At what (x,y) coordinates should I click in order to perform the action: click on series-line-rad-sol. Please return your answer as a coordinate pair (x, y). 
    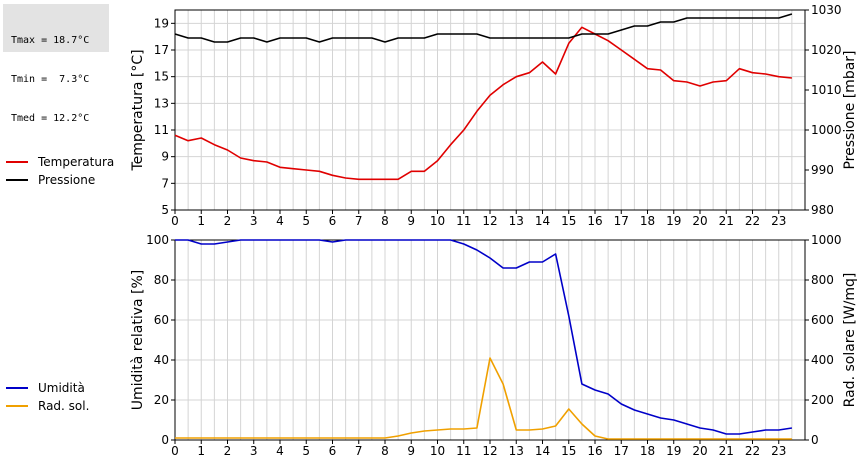
    Looking at the image, I should click on (483, 398).